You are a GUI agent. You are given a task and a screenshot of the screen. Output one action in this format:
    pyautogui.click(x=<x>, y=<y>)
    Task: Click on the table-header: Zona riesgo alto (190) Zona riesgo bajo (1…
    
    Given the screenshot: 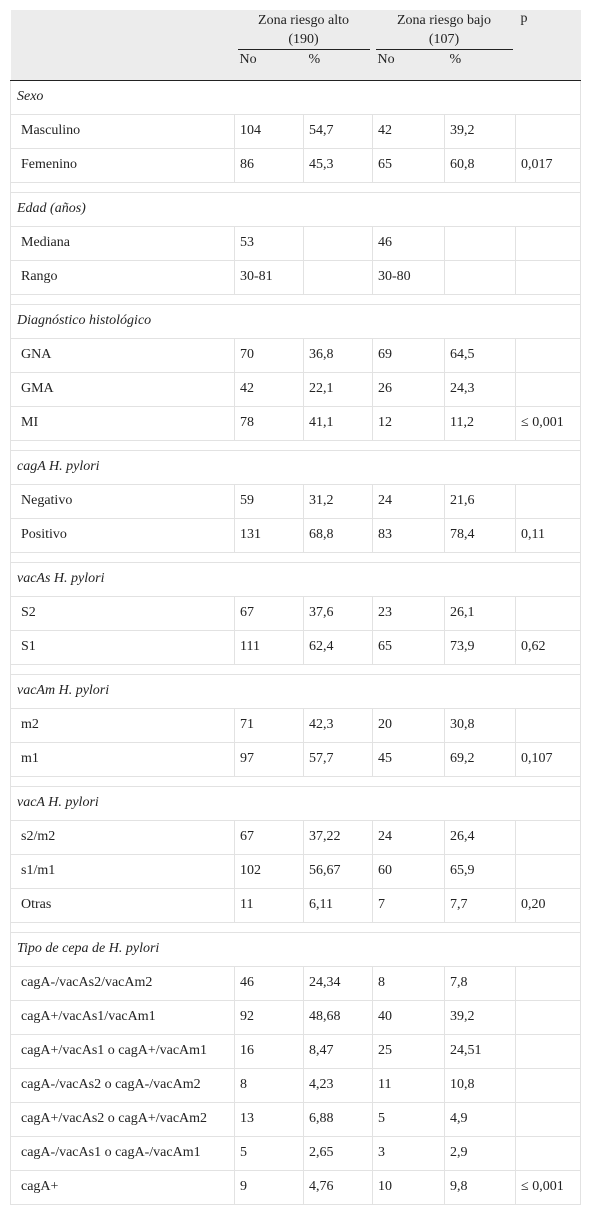 What is the action you would take?
    pyautogui.click(x=295, y=45)
    